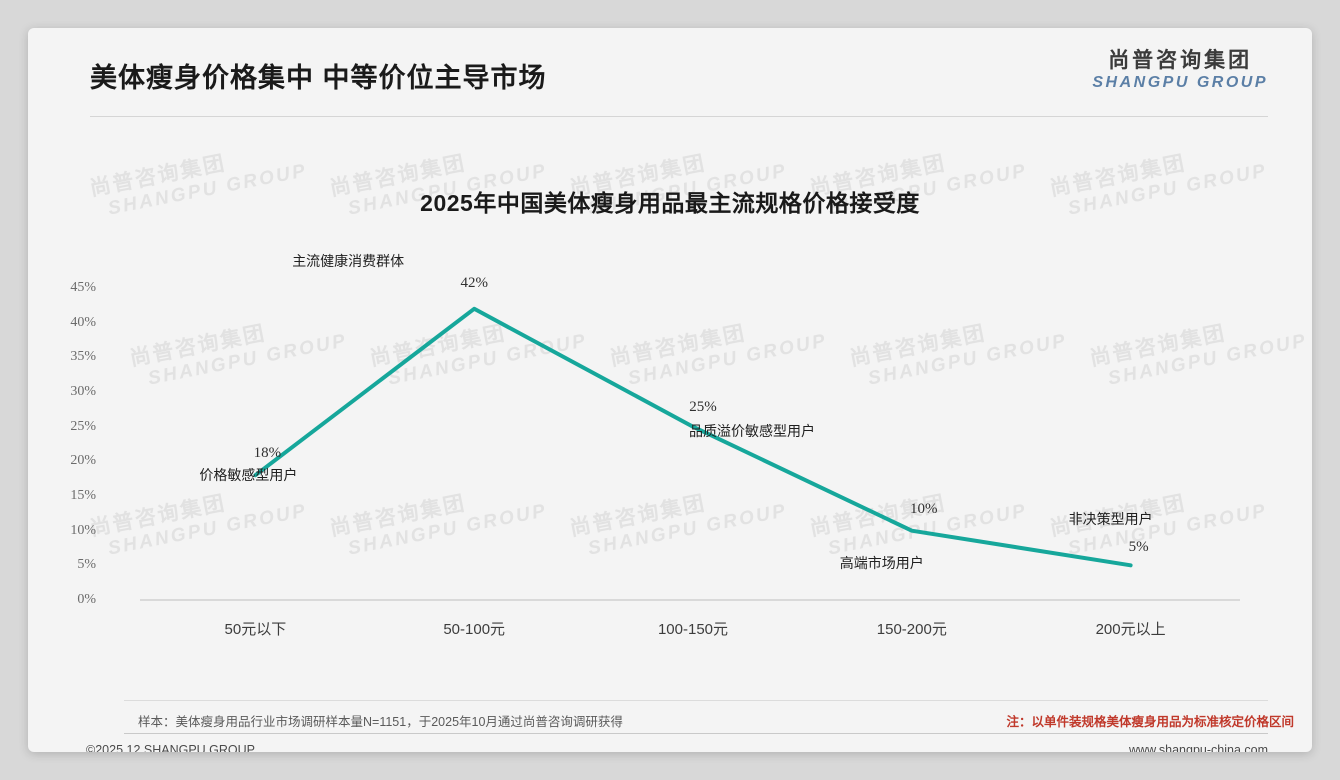 This screenshot has width=1340, height=780. What do you see at coordinates (881, 562) in the screenshot?
I see `data-point-annotation: 高端市场用户` at bounding box center [881, 562].